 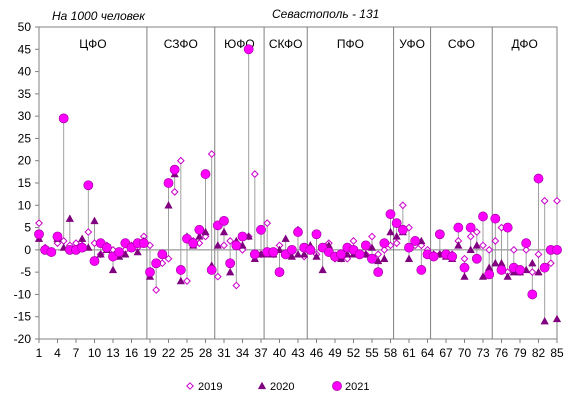 I want to click on x-tick-label: 76, so click(x=502, y=353).